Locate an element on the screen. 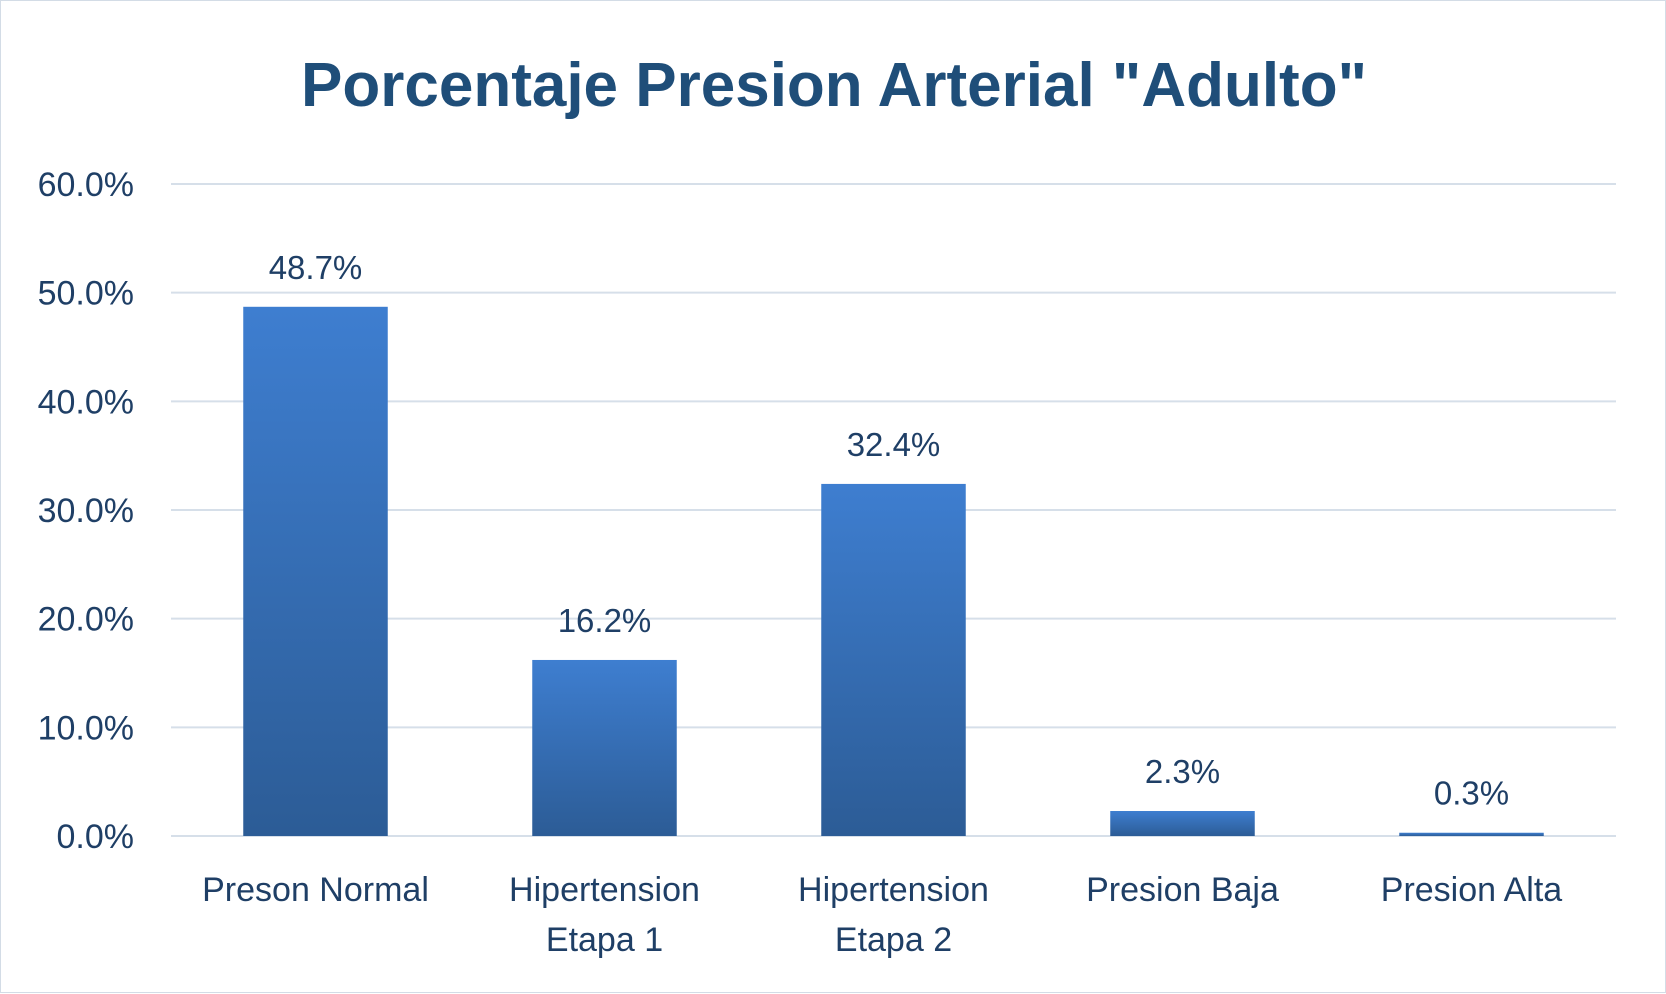 Image resolution: width=1666 pixels, height=994 pixels. x-category-label: Etapa 1 is located at coordinates (604, 940).